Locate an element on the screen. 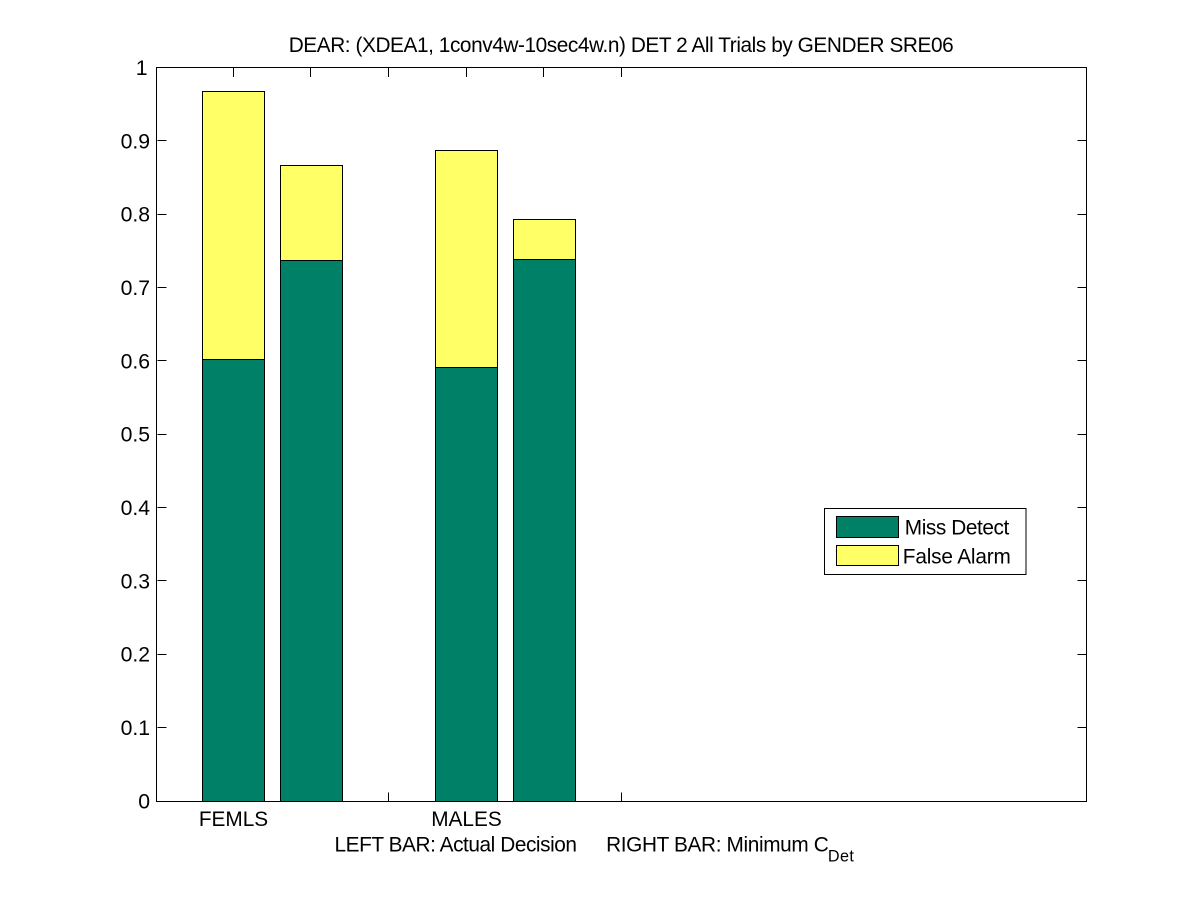 Image resolution: width=1201 pixels, height=900 pixels. svg-text: LEFT BAR: Actual Decision is located at coordinates (456, 845).